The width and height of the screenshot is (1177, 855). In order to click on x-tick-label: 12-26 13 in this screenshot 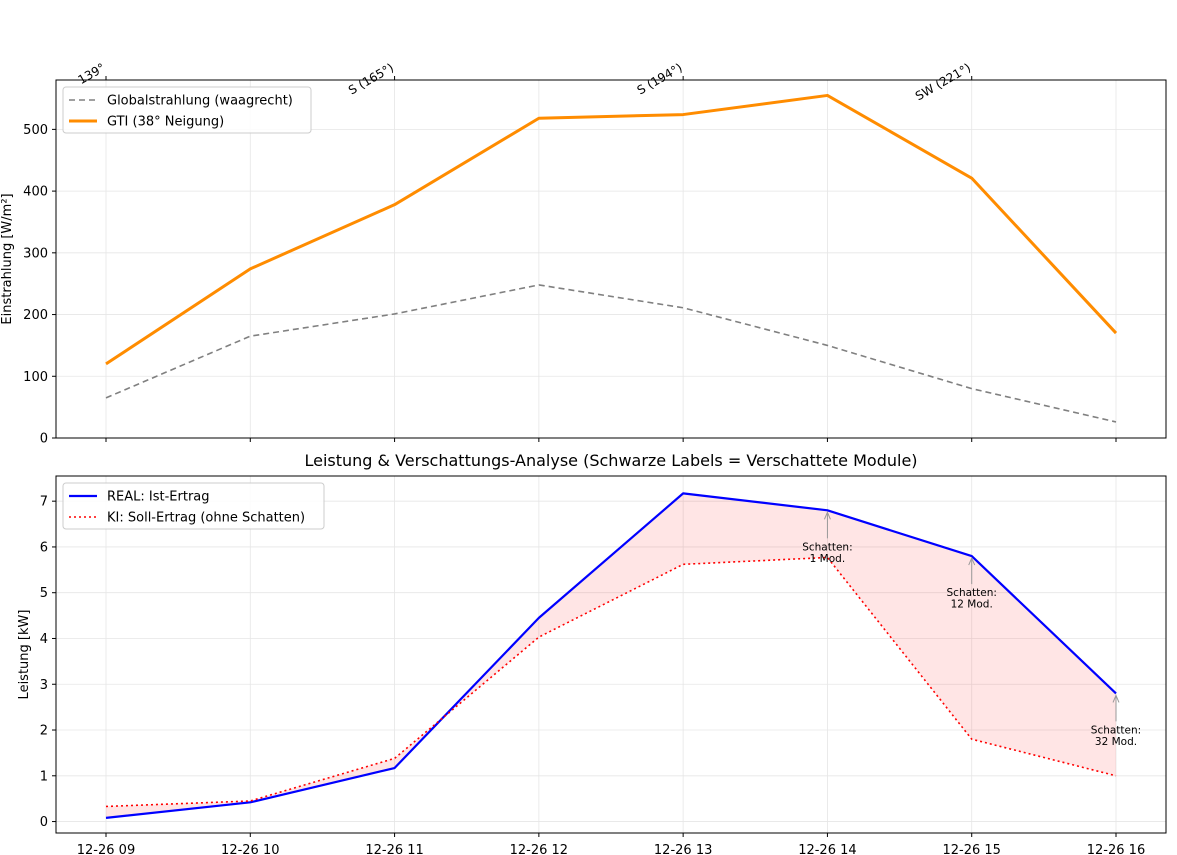, I will do `click(683, 849)`.